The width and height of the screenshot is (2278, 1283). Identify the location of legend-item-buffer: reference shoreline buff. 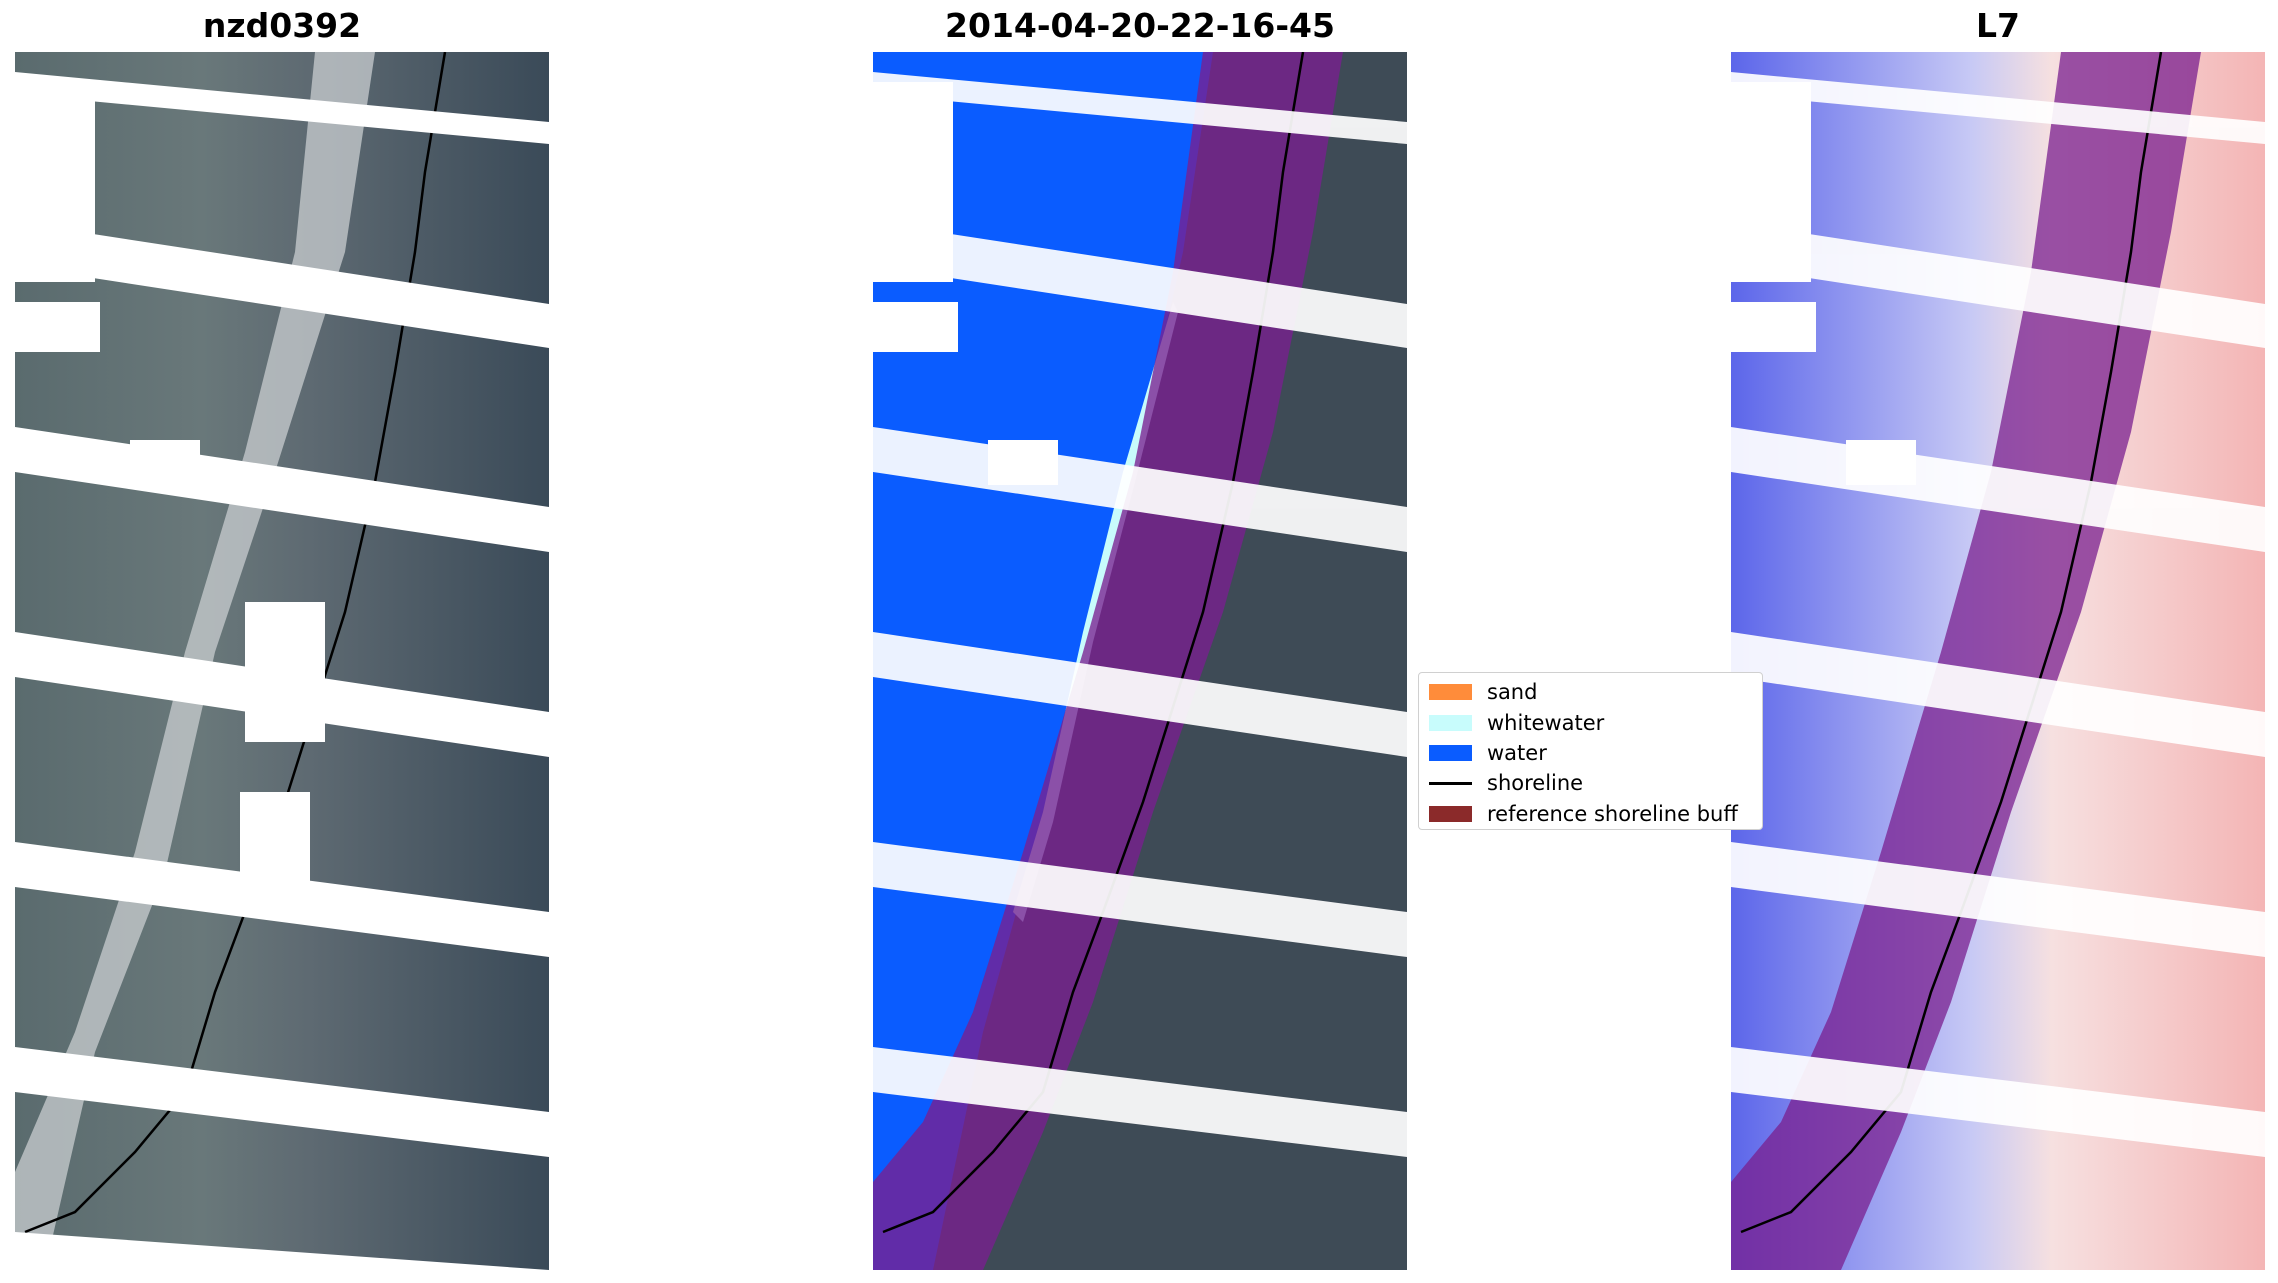
(1590, 814).